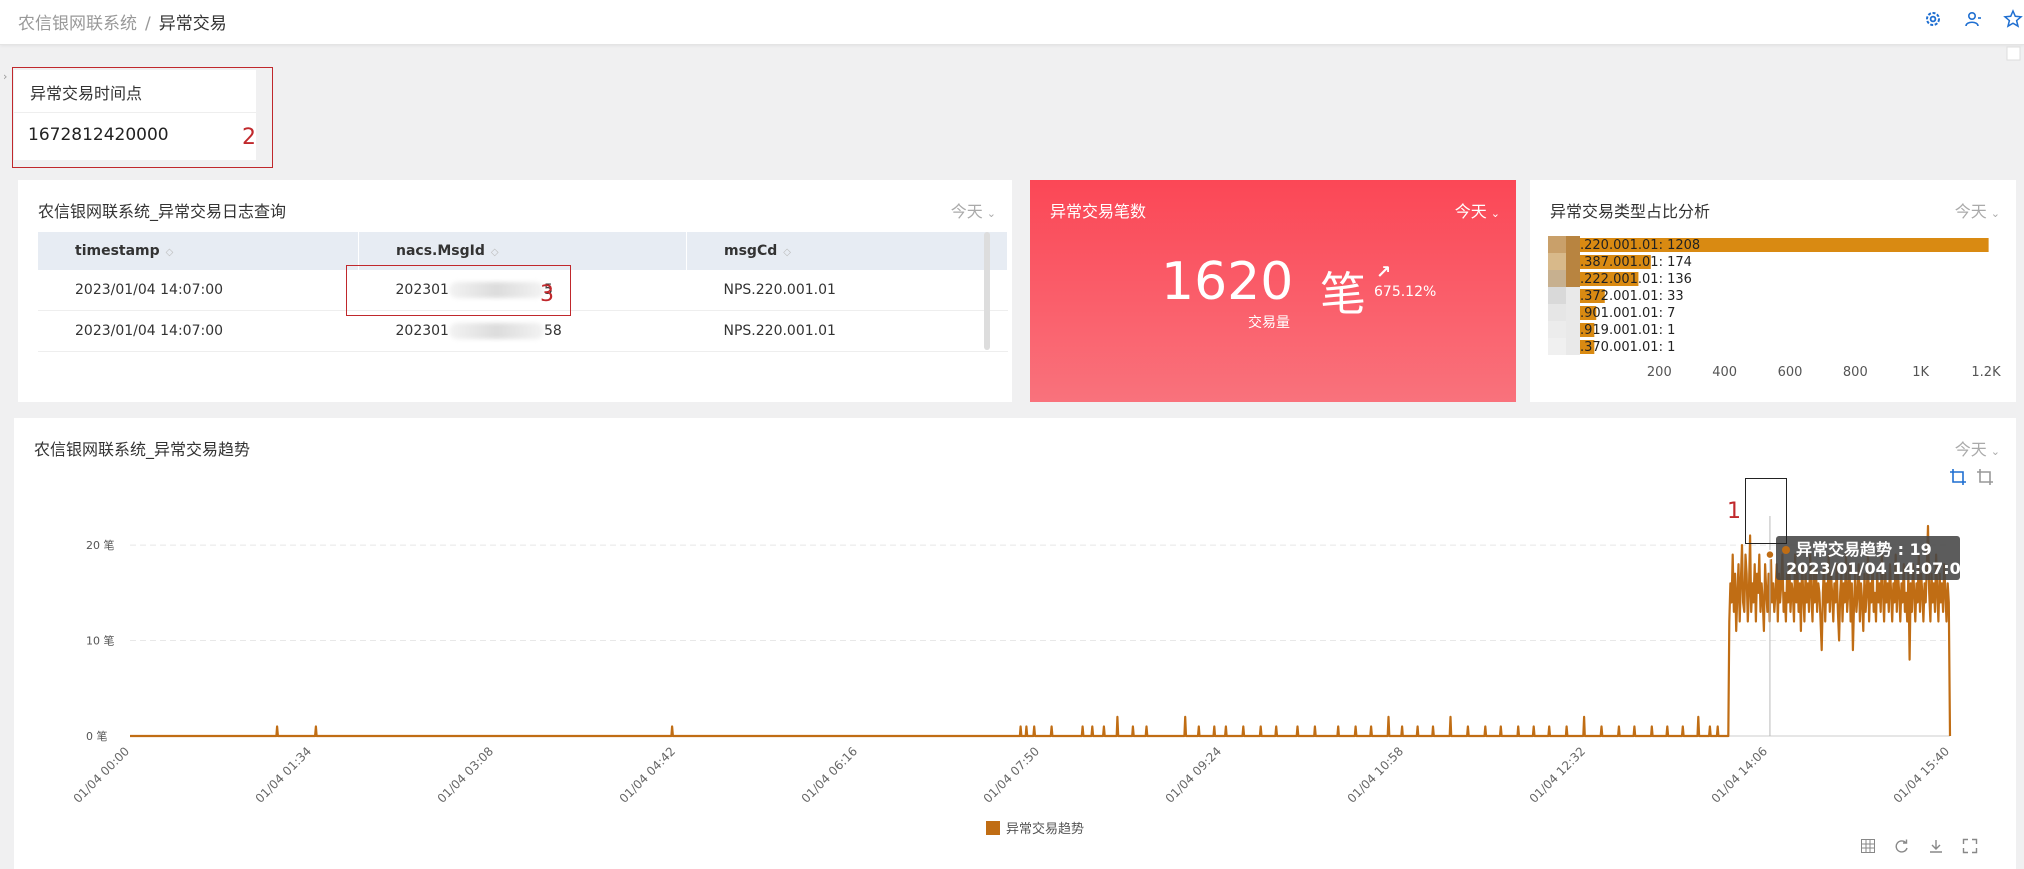 The image size is (2024, 869). I want to click on kpi-range-label: 今天, so click(1470, 211).